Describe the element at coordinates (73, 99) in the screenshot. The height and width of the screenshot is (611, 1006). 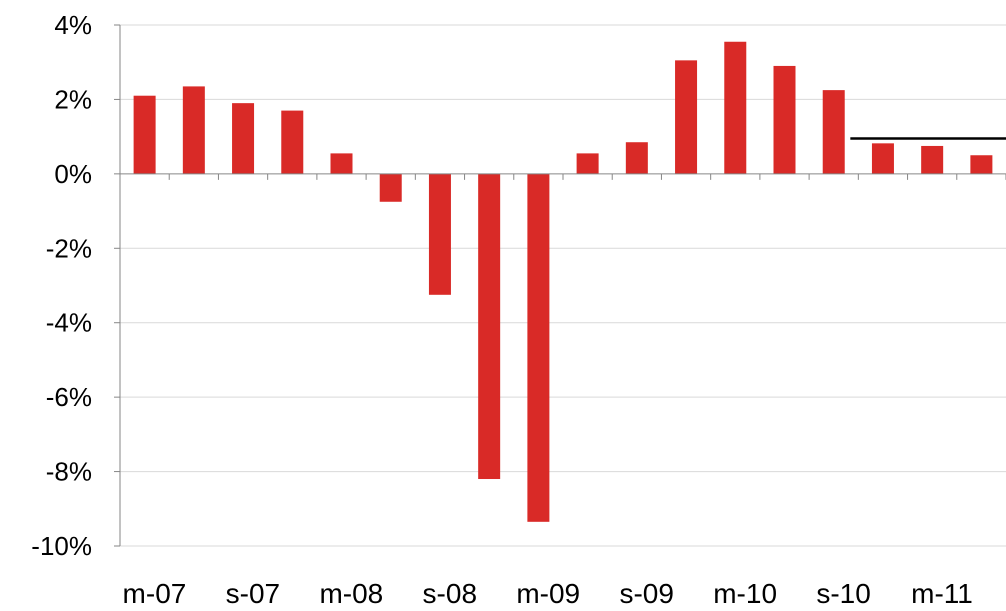
I see `y-tick-label: 2%` at that location.